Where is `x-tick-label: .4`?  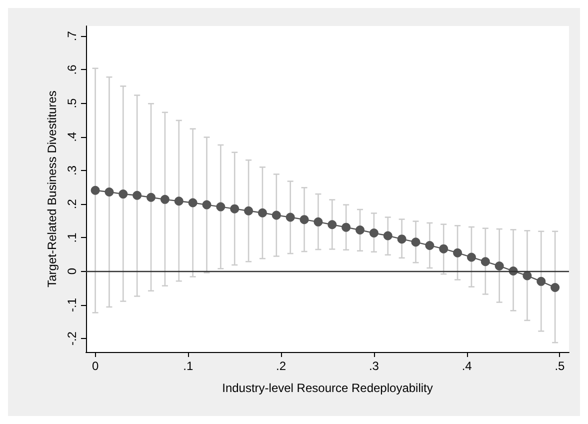 x-tick-label: .4 is located at coordinates (467, 366).